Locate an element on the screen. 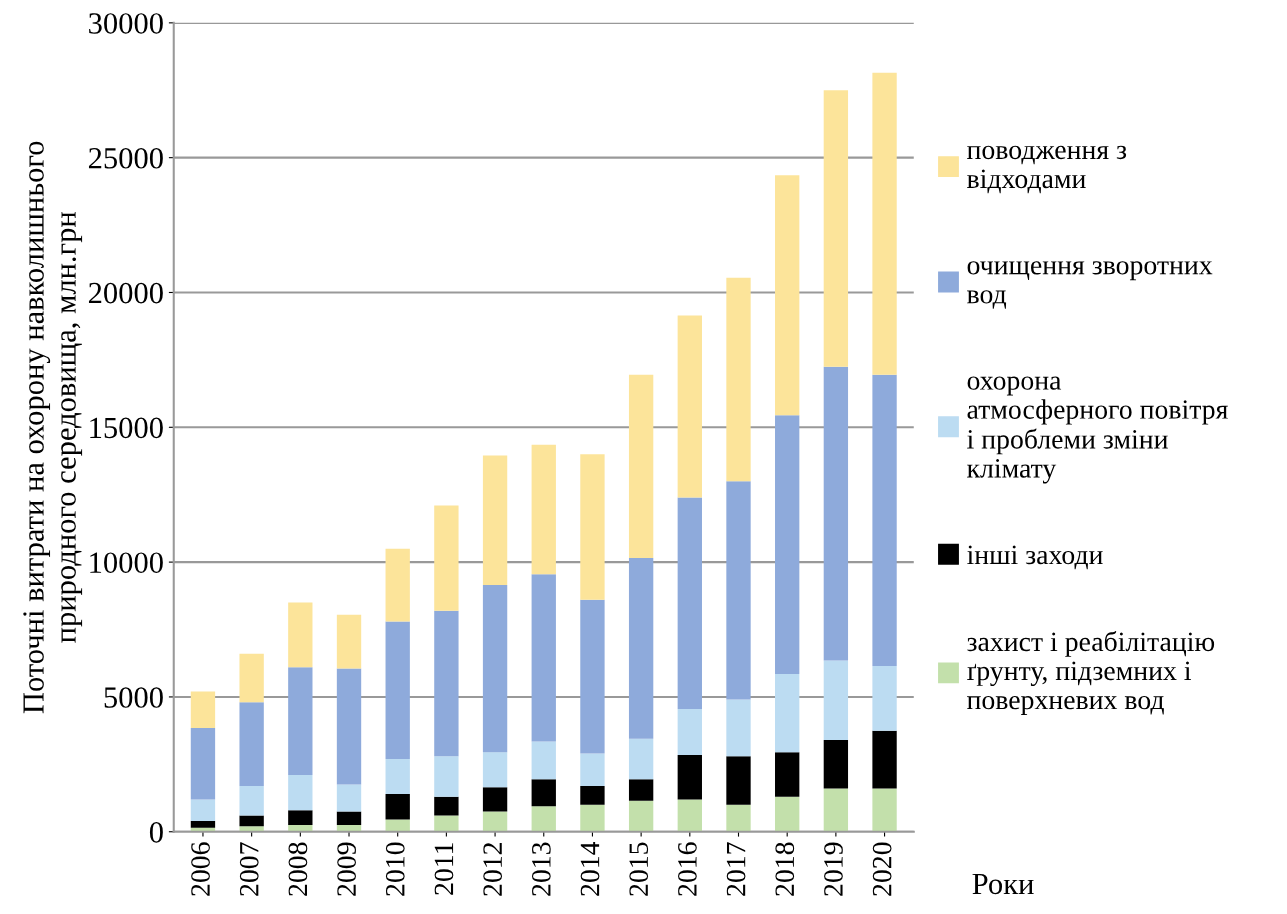 This screenshot has height=914, width=1287. y-axis-title: Поточні витрати на охорону навколишнього природного середовища, млн.грн is located at coordinates (53, 427).